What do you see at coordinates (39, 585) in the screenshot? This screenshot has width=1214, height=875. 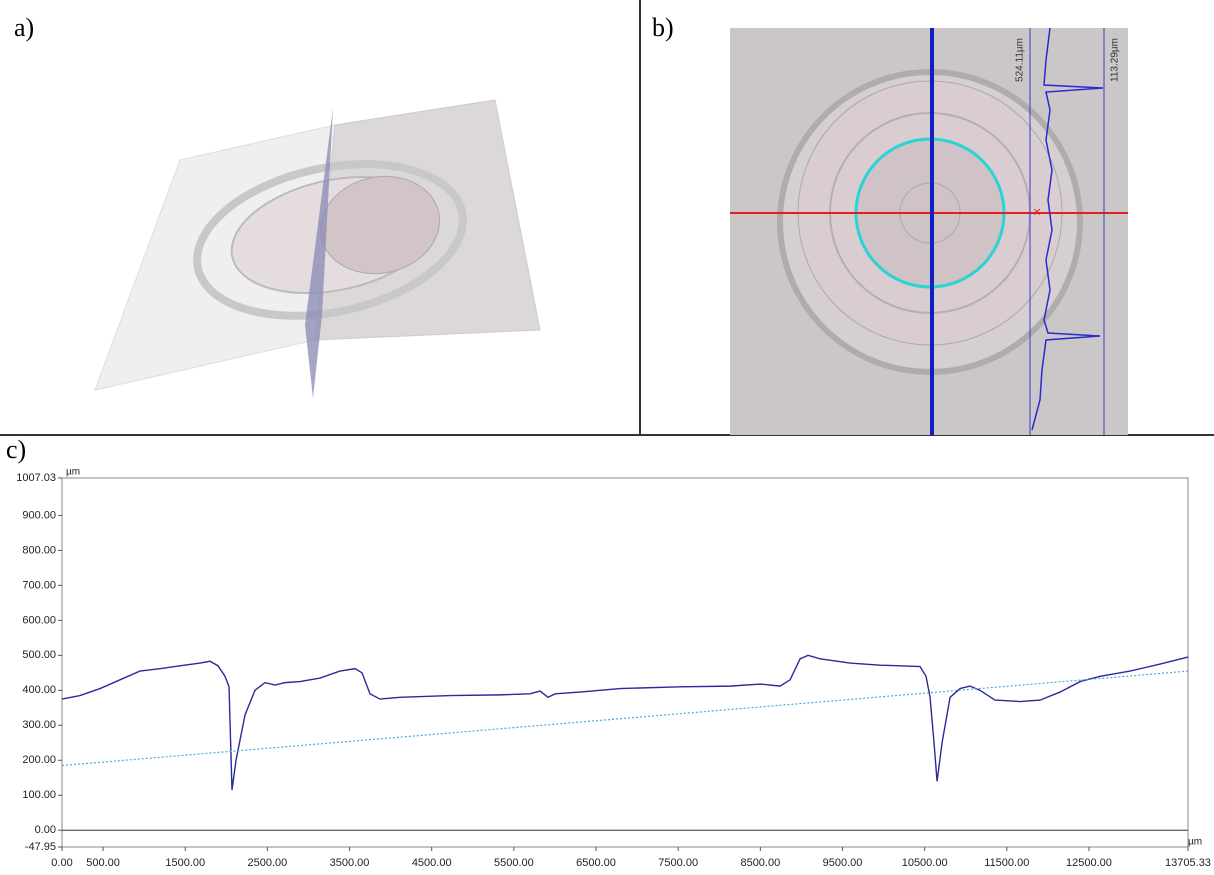 I see `y-tick-label: 700.00` at bounding box center [39, 585].